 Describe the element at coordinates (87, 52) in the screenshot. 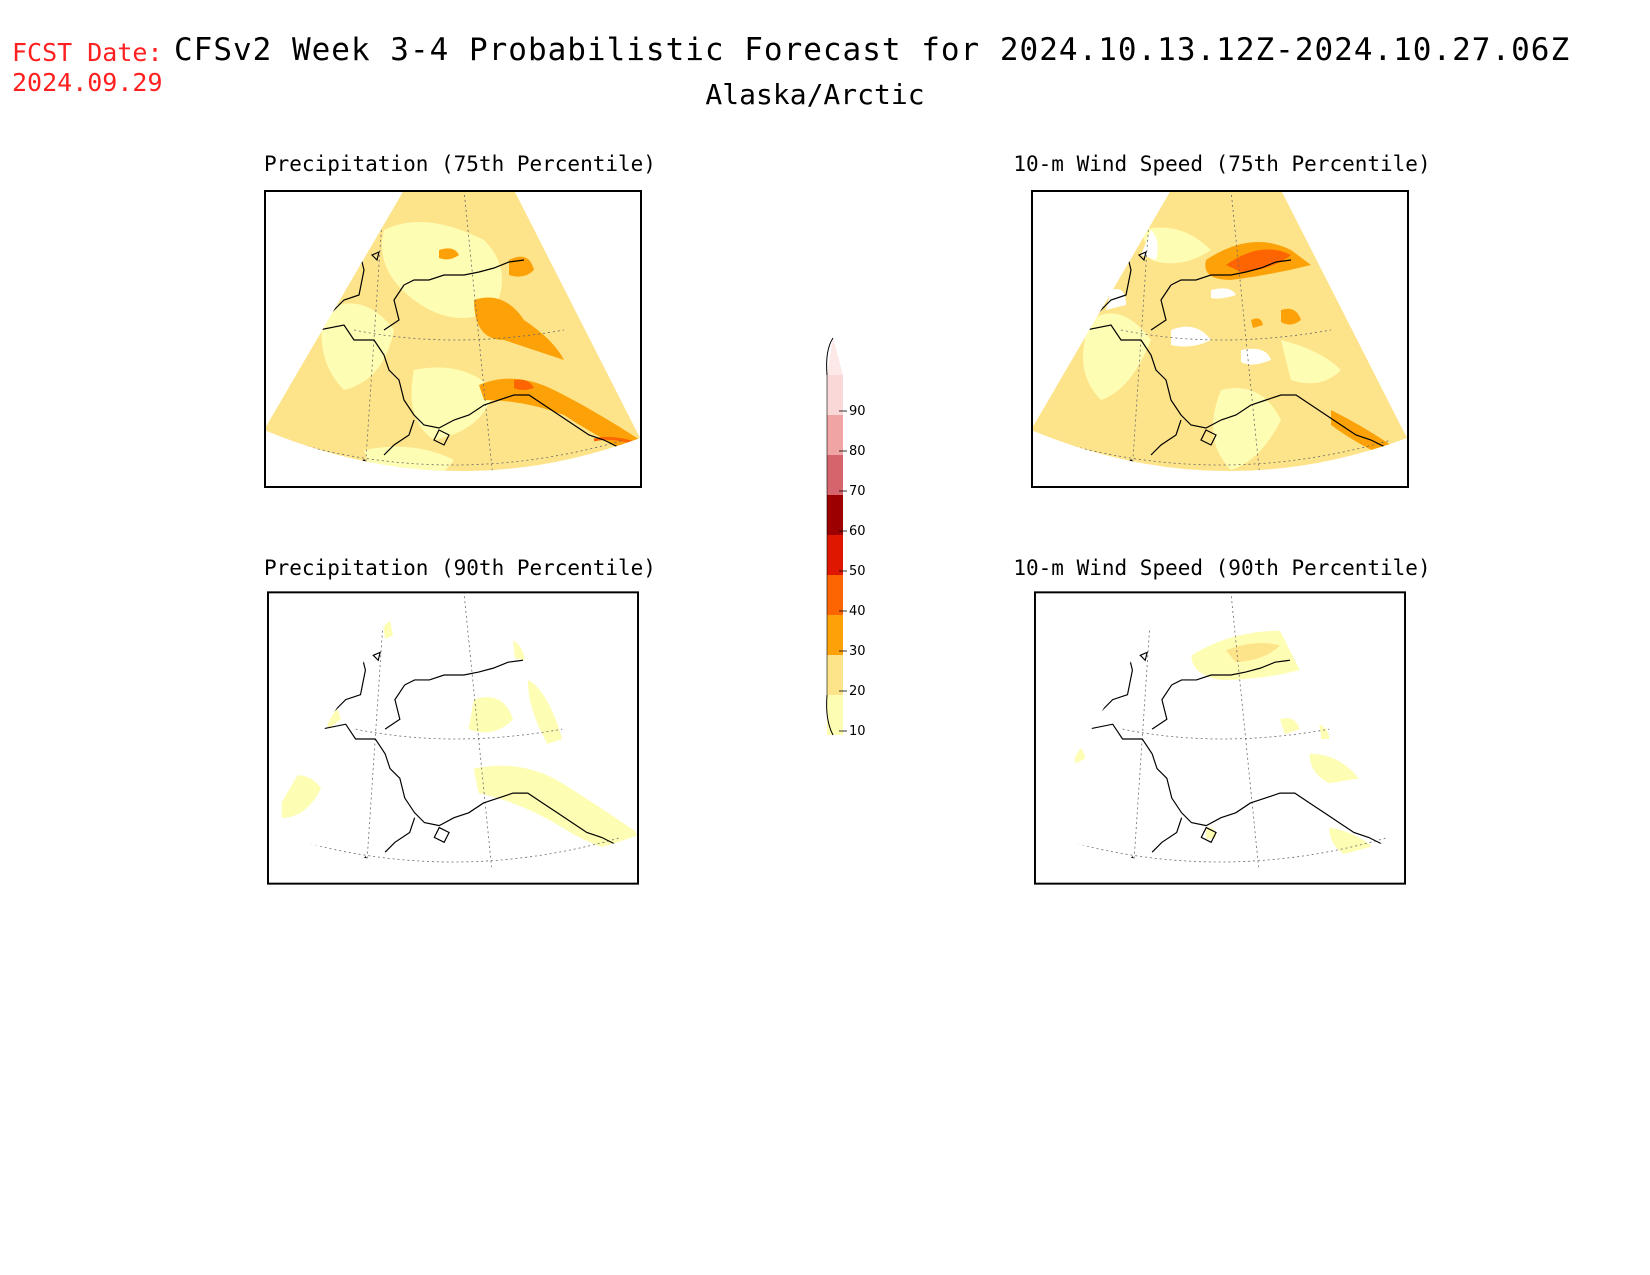

I see `forecast-date-label: FCST Date:` at that location.